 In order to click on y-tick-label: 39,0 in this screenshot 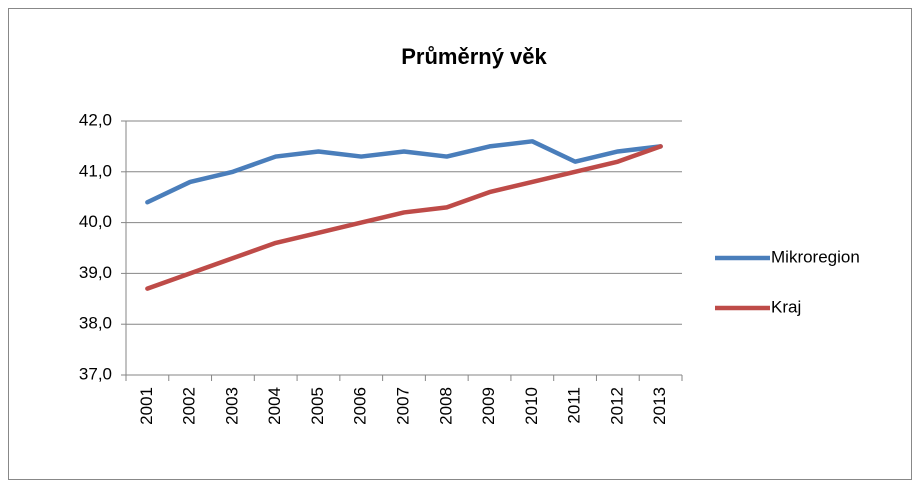, I will do `click(95, 272)`.